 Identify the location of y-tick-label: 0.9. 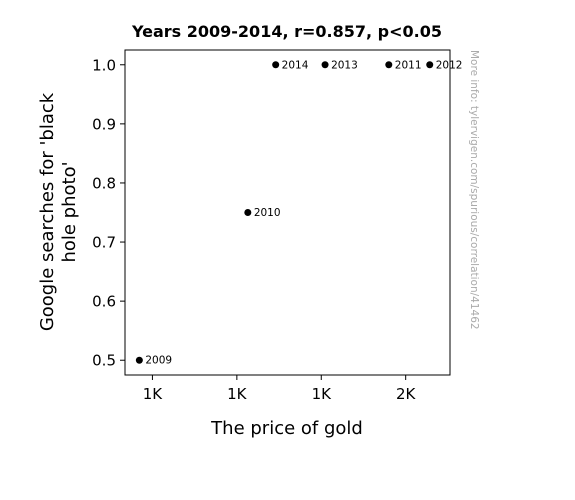
(104, 124).